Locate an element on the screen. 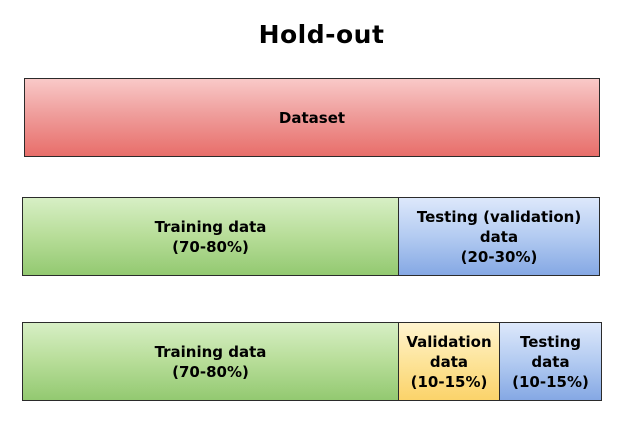  validation-label: Validation data (10-15%) is located at coordinates (449, 361).